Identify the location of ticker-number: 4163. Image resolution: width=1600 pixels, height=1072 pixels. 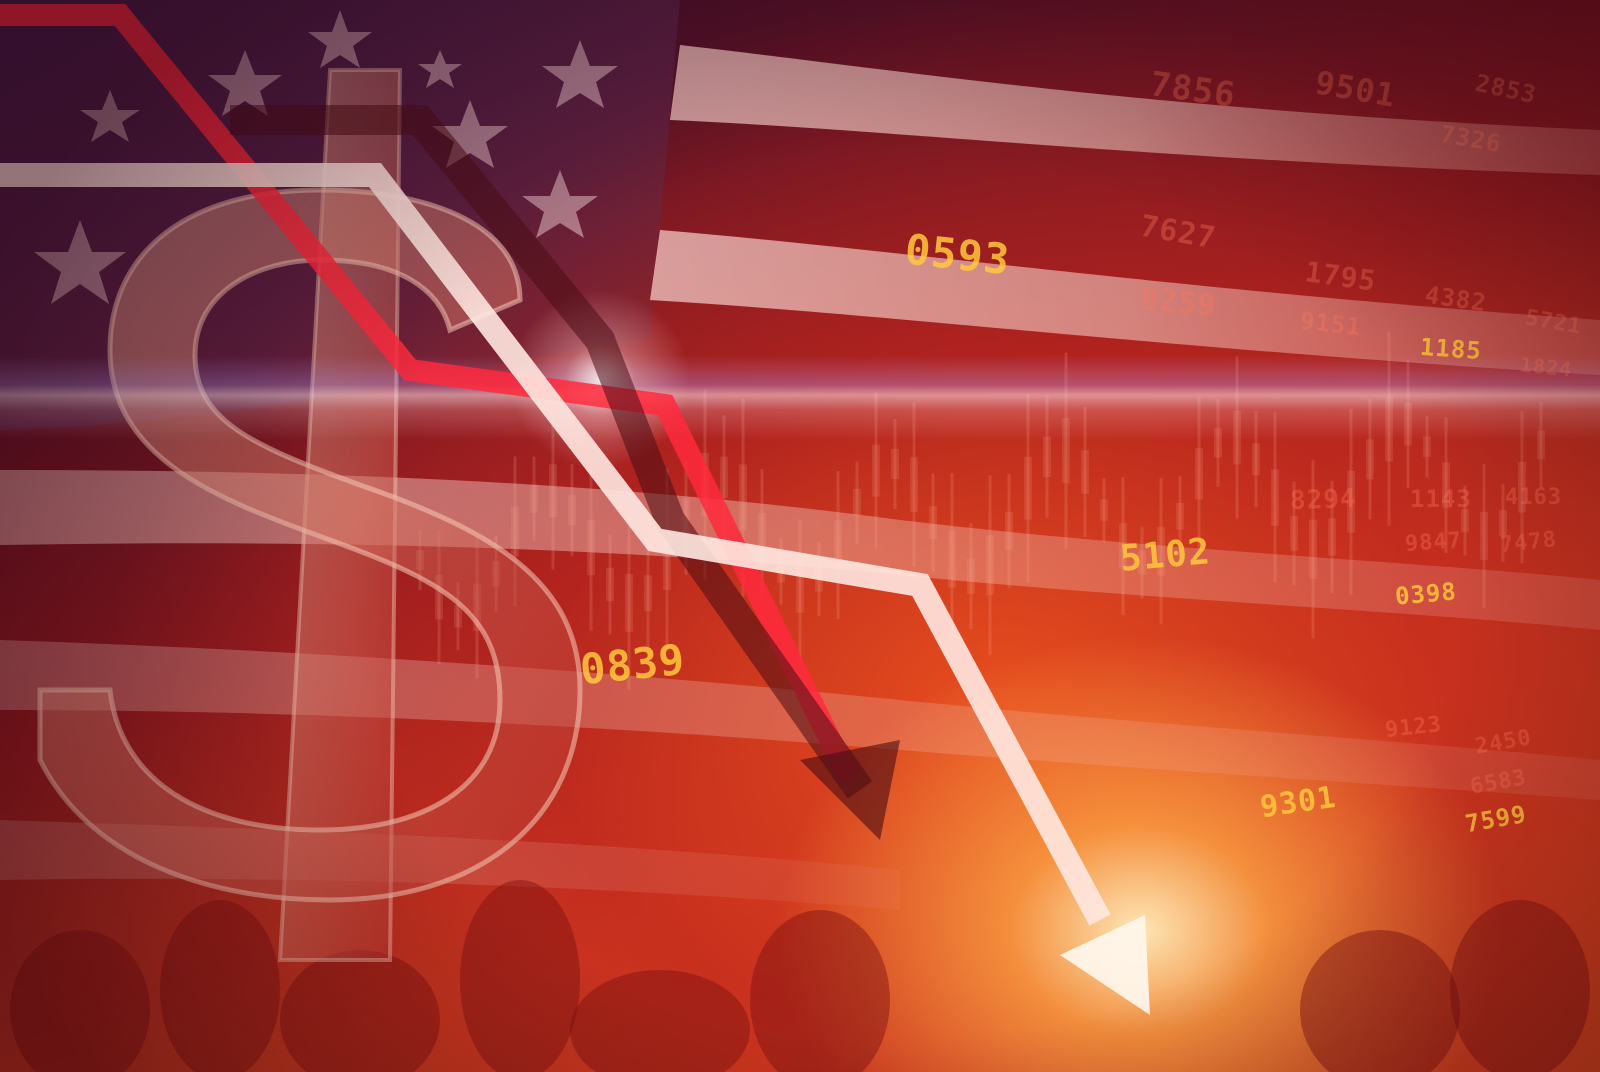
(1533, 497).